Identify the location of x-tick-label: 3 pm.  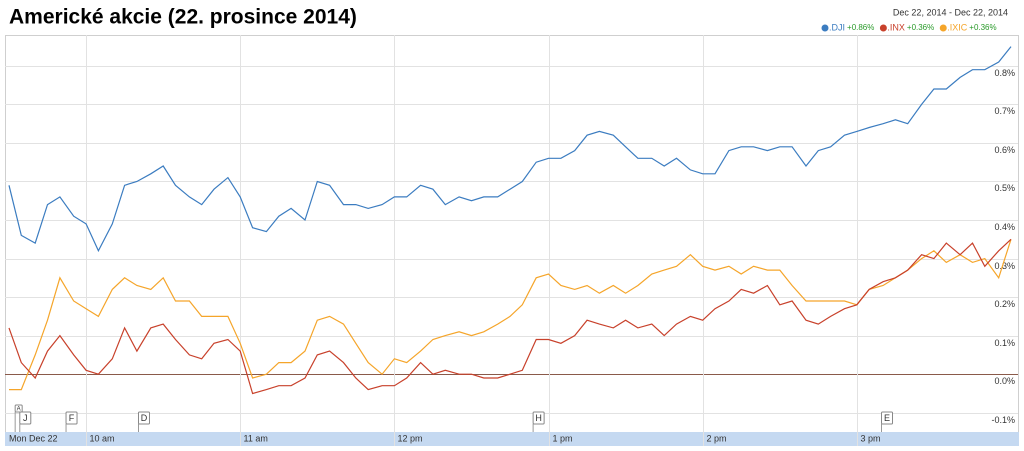
(871, 438).